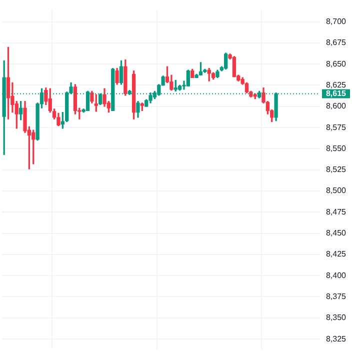  I want to click on y-tick-label: 8,375, so click(336, 296).